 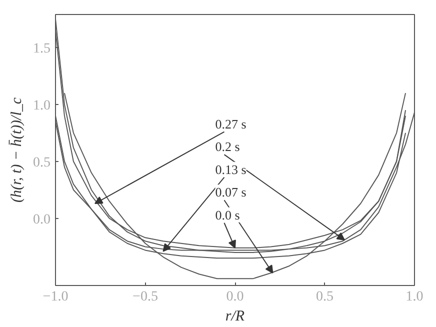 What do you see at coordinates (41, 220) in the screenshot?
I see `y-tick-label: 0.0` at bounding box center [41, 220].